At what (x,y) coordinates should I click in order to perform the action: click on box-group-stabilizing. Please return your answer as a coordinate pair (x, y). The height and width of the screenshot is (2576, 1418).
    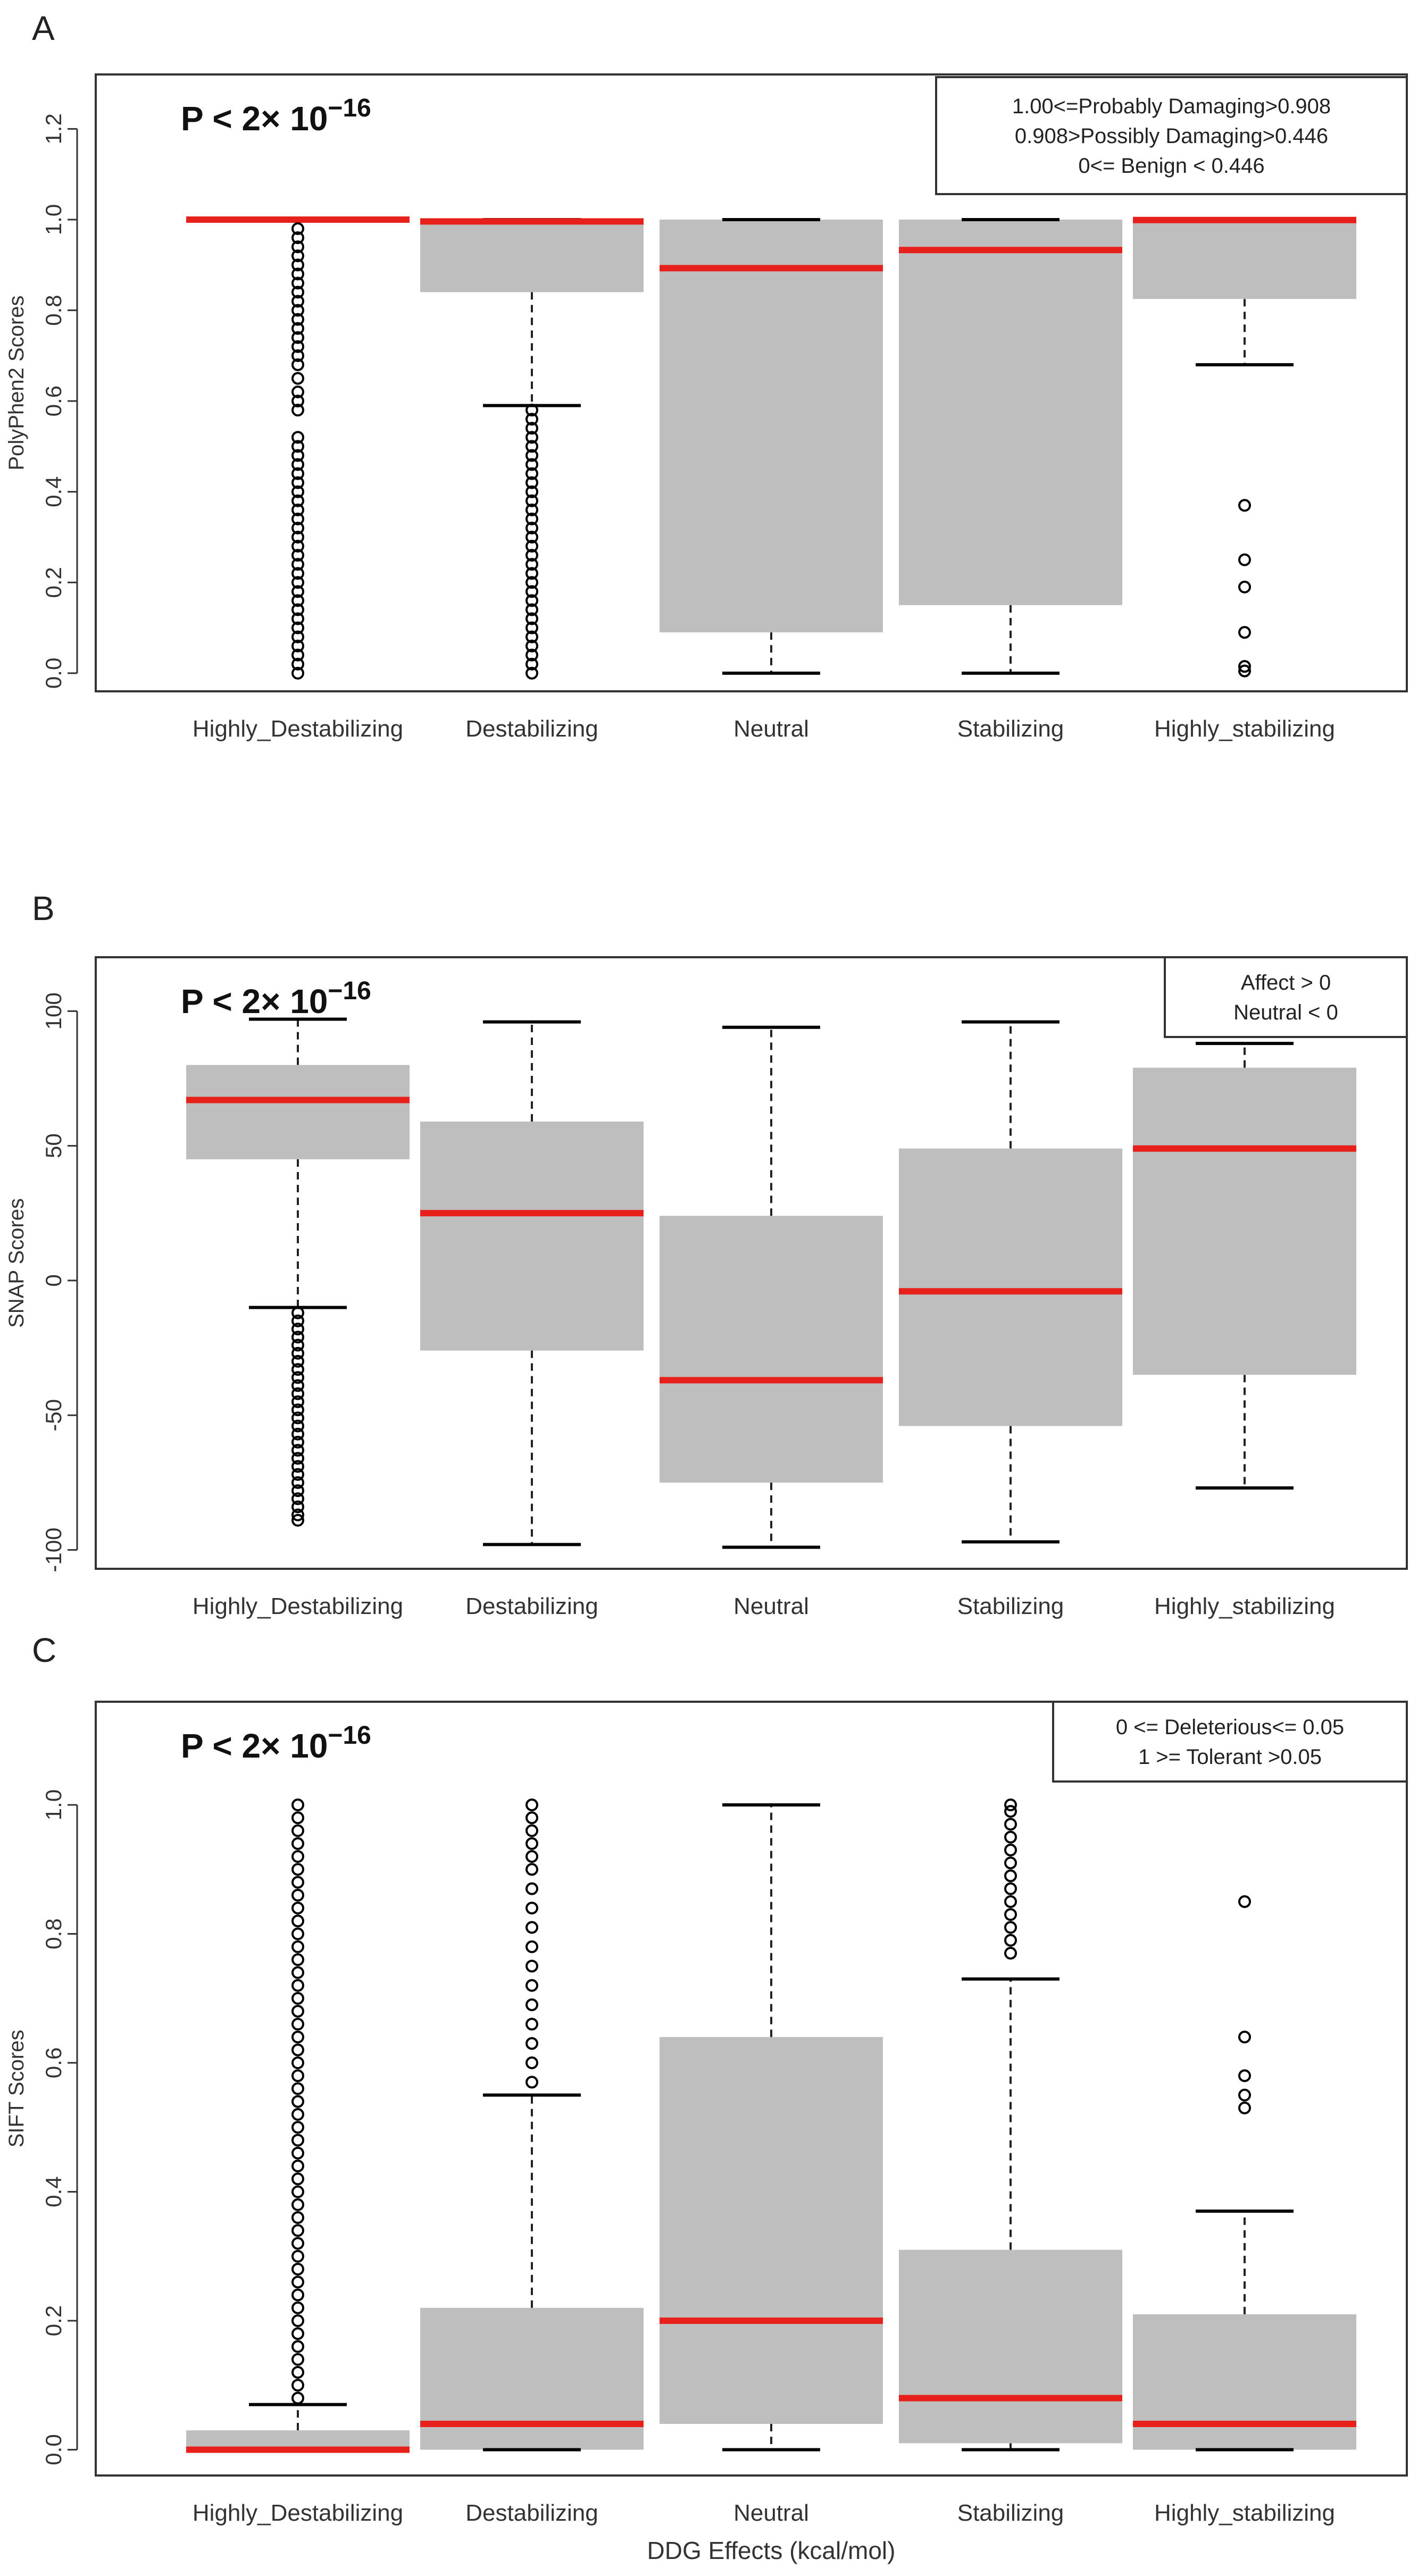
    Looking at the image, I should click on (1010, 1282).